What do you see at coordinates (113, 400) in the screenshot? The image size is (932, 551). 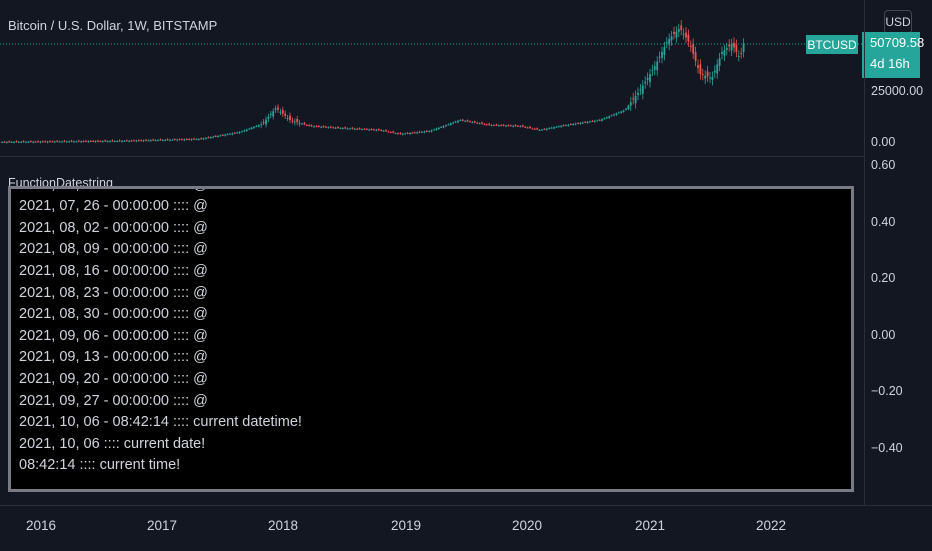 I see `log-line: 2021, 09, 27 - 00:00:00 :::: @` at bounding box center [113, 400].